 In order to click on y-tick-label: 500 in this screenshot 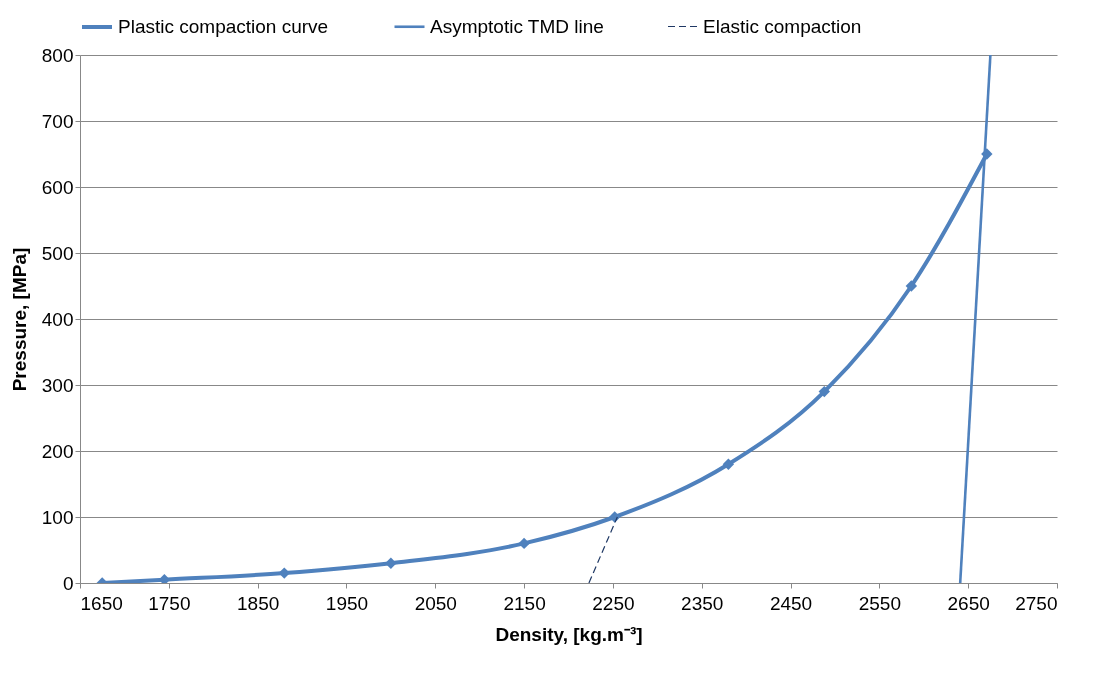, I will do `click(57, 253)`.